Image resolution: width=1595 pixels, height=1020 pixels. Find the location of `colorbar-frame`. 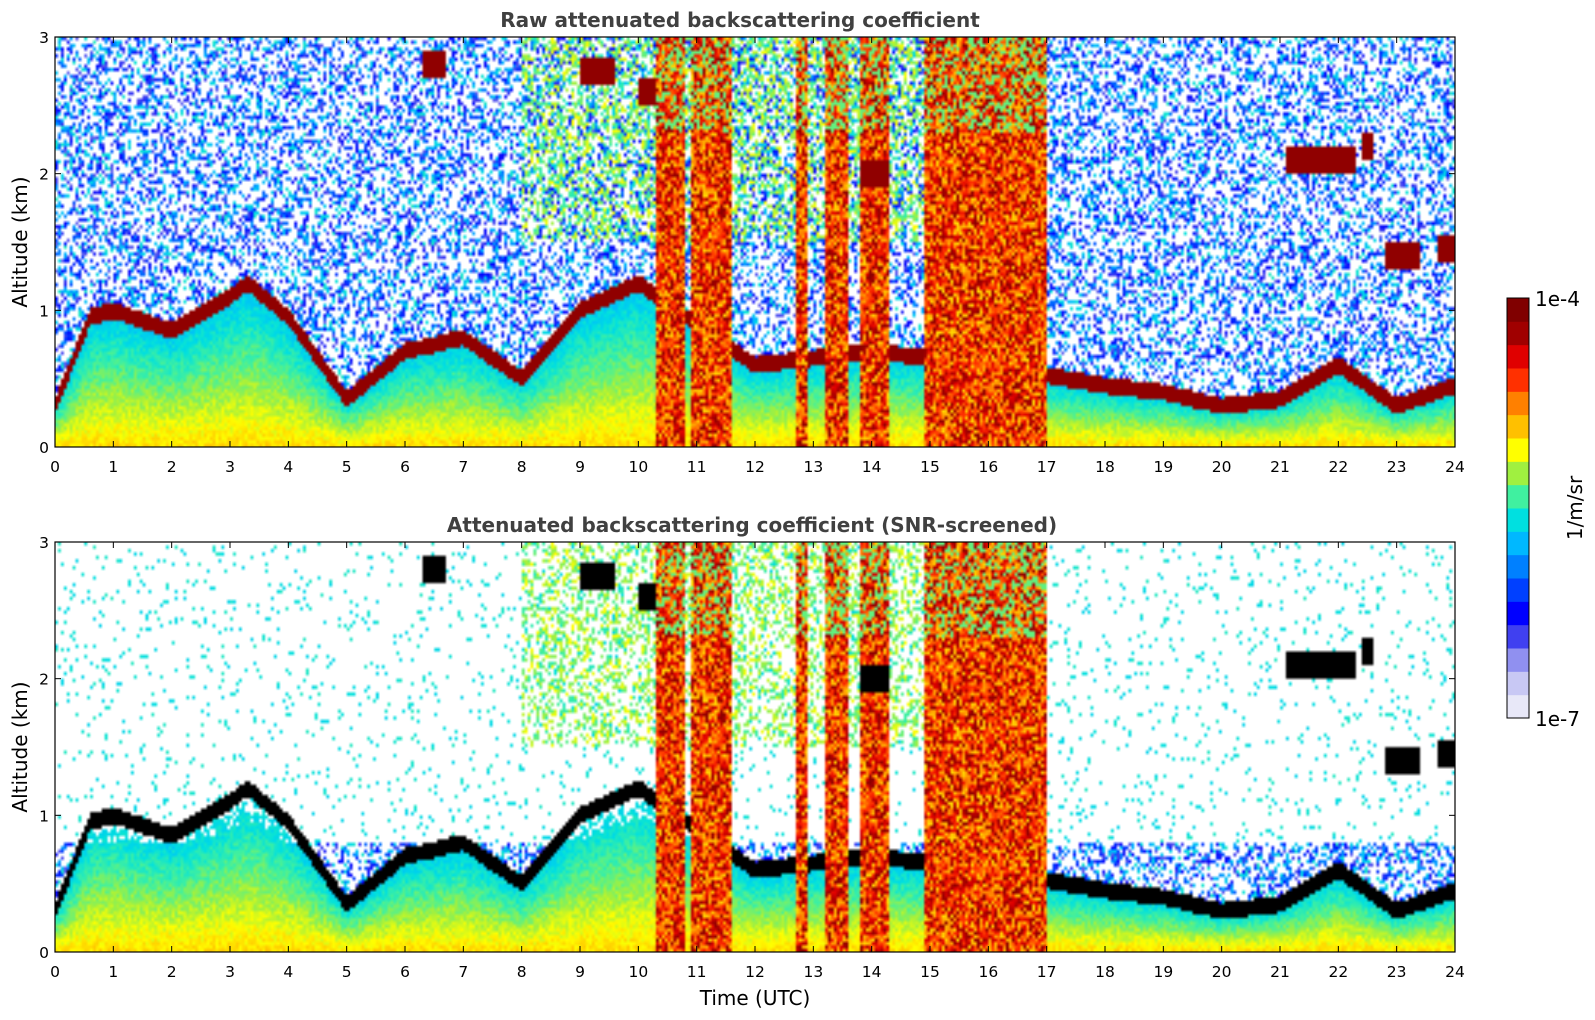

colorbar-frame is located at coordinates (1518, 508).